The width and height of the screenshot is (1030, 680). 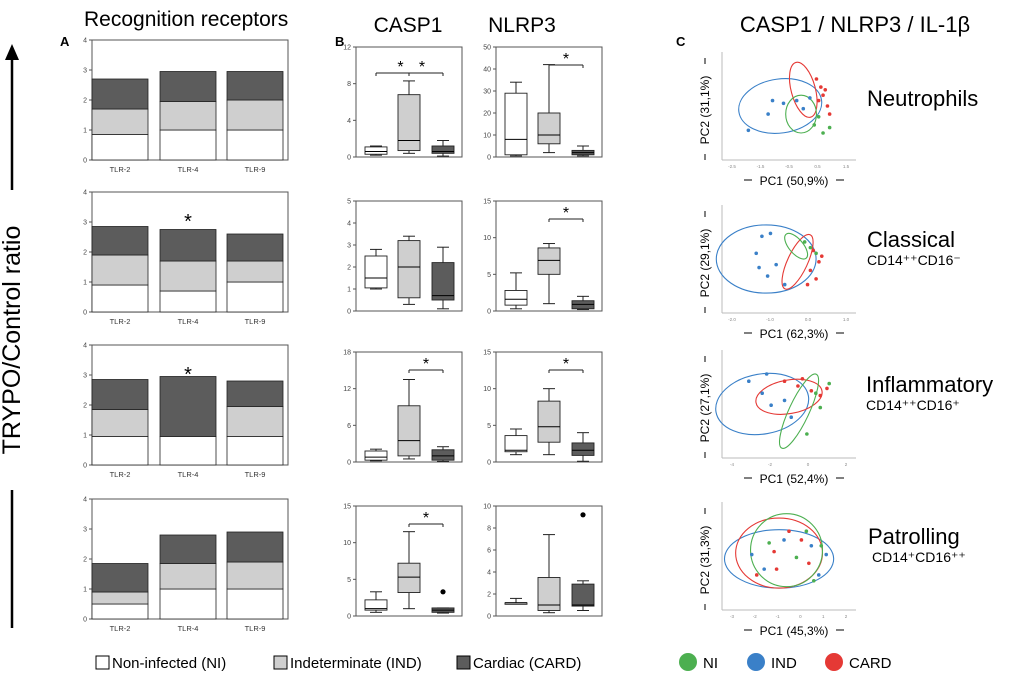 What do you see at coordinates (770, 464) in the screenshot?
I see `pca-x-tick-label: -2` at bounding box center [770, 464].